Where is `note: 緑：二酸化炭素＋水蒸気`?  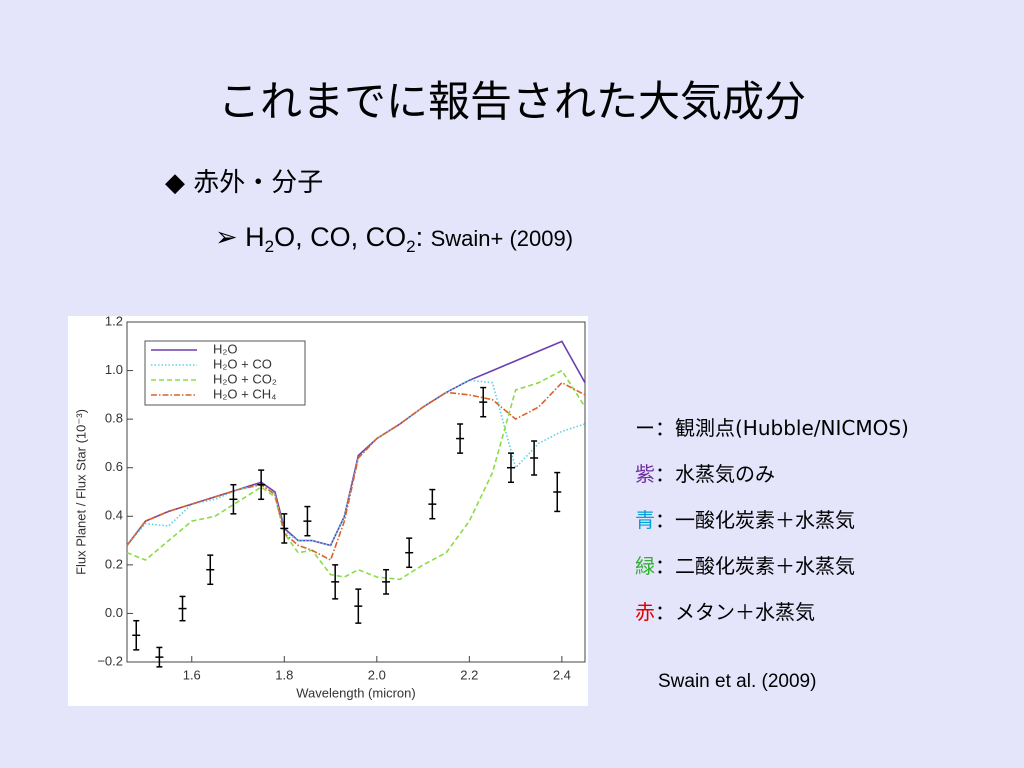 note: 緑：二酸化炭素＋水蒸気 is located at coordinates (772, 573).